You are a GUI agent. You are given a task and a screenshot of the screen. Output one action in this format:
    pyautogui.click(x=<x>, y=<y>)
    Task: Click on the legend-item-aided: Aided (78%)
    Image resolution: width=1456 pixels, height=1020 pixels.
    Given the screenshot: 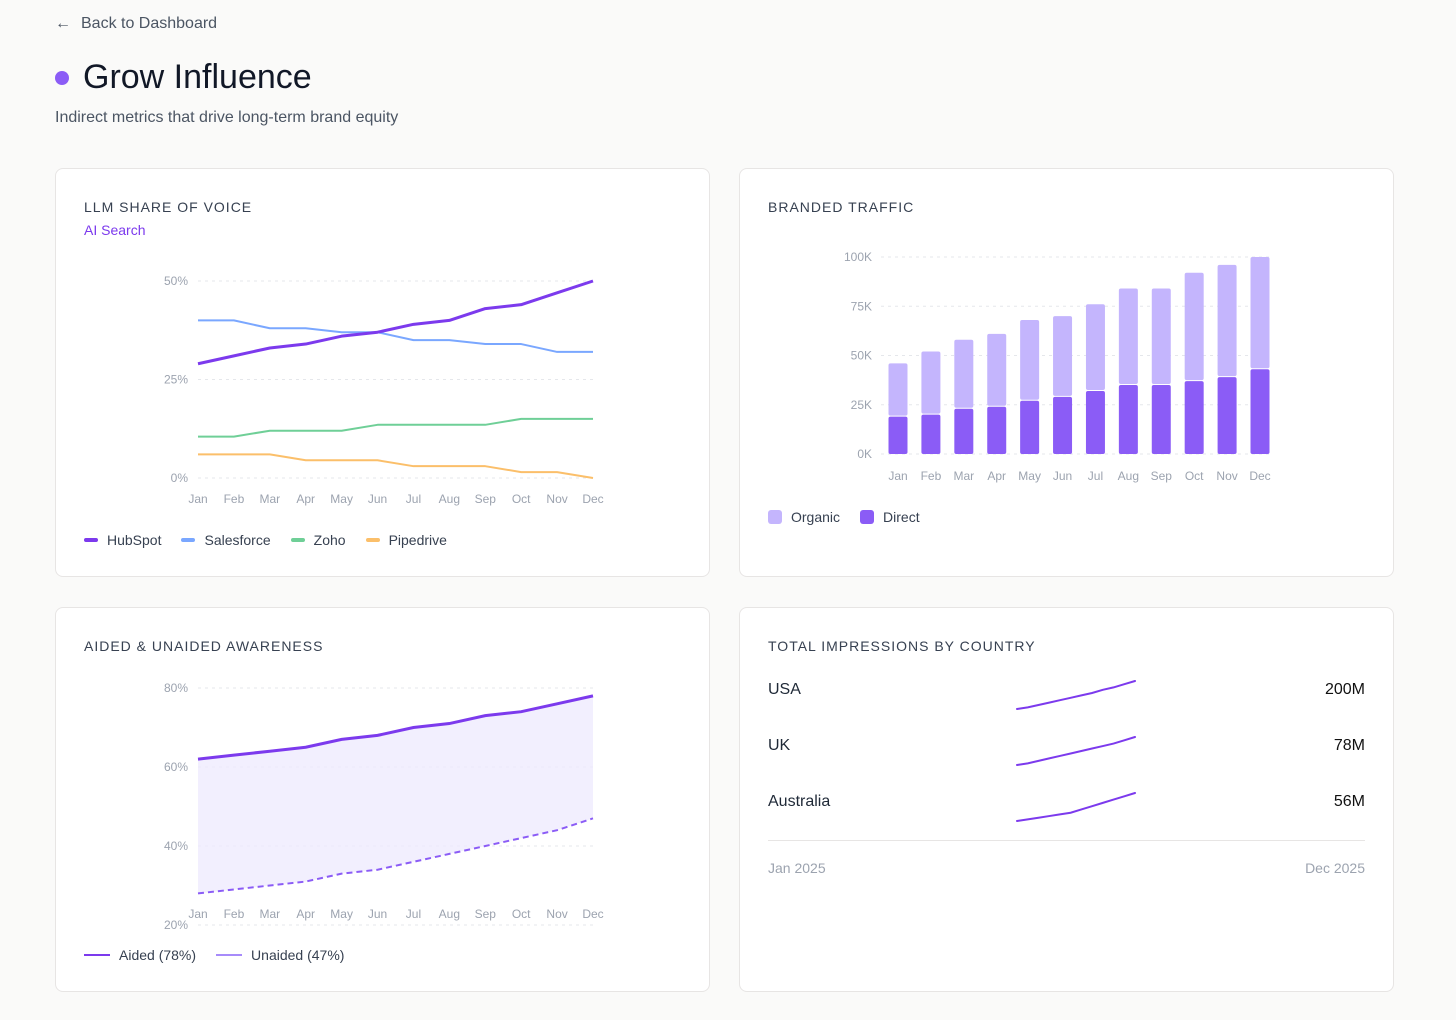 What is the action you would take?
    pyautogui.click(x=140, y=955)
    